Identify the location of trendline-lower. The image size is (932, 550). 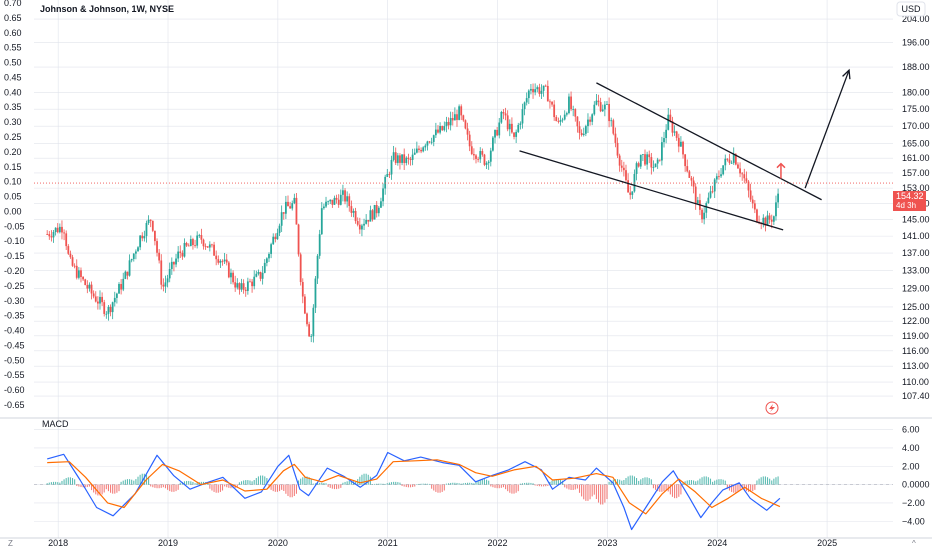
(651, 190).